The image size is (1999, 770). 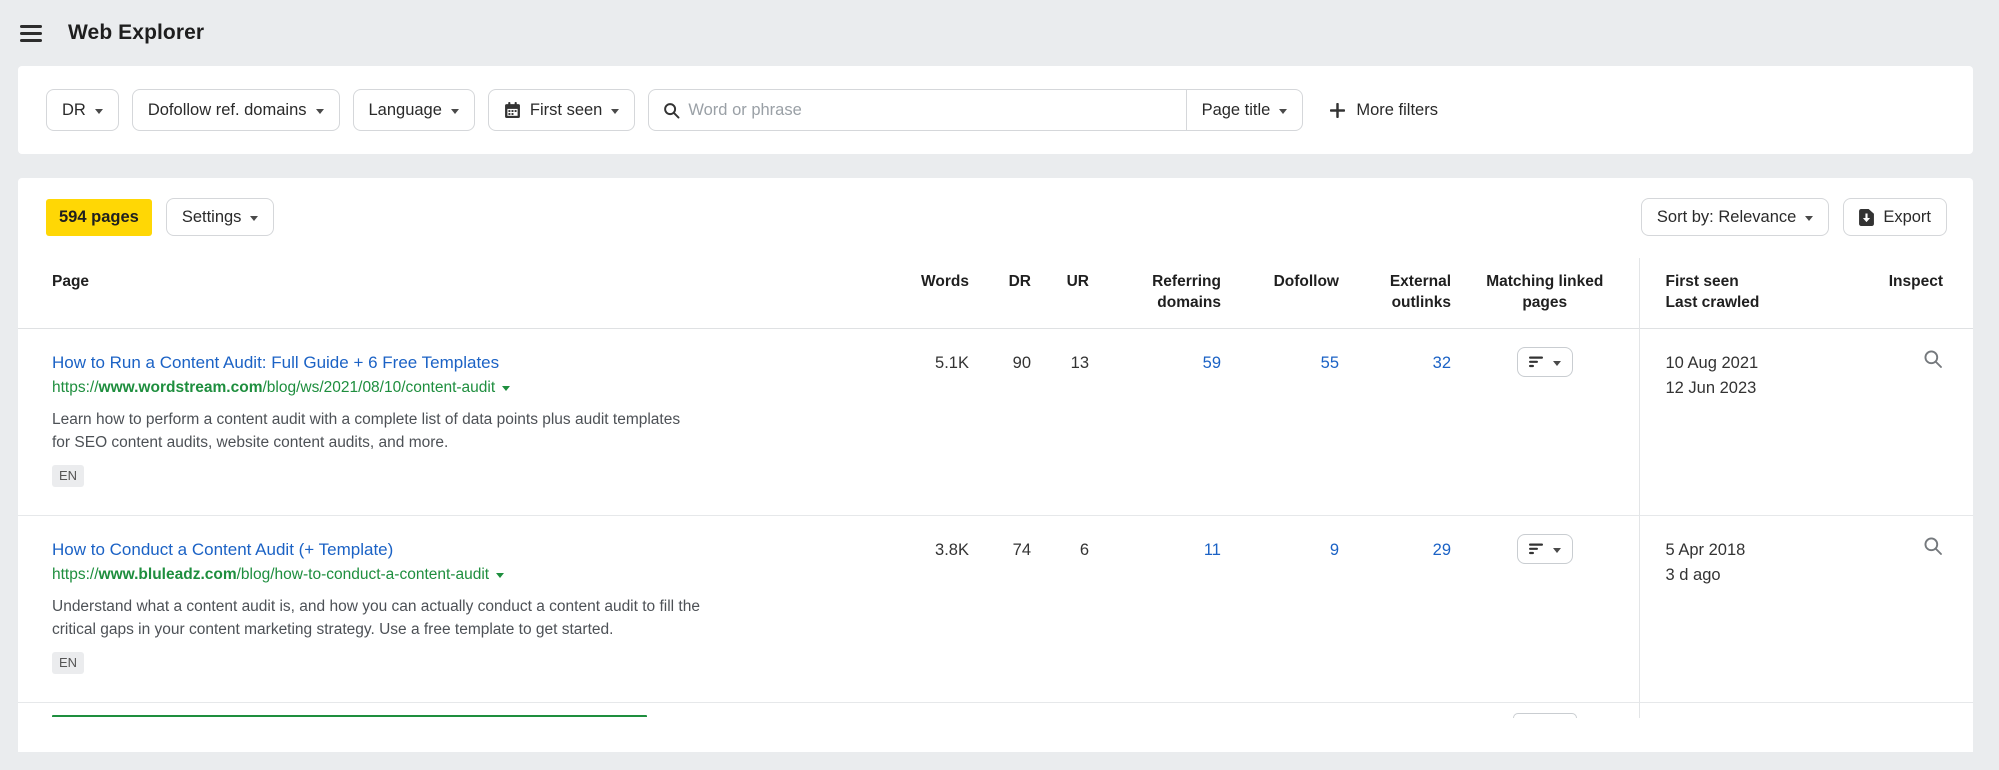 What do you see at coordinates (995, 710) in the screenshot?
I see `next-row-peek` at bounding box center [995, 710].